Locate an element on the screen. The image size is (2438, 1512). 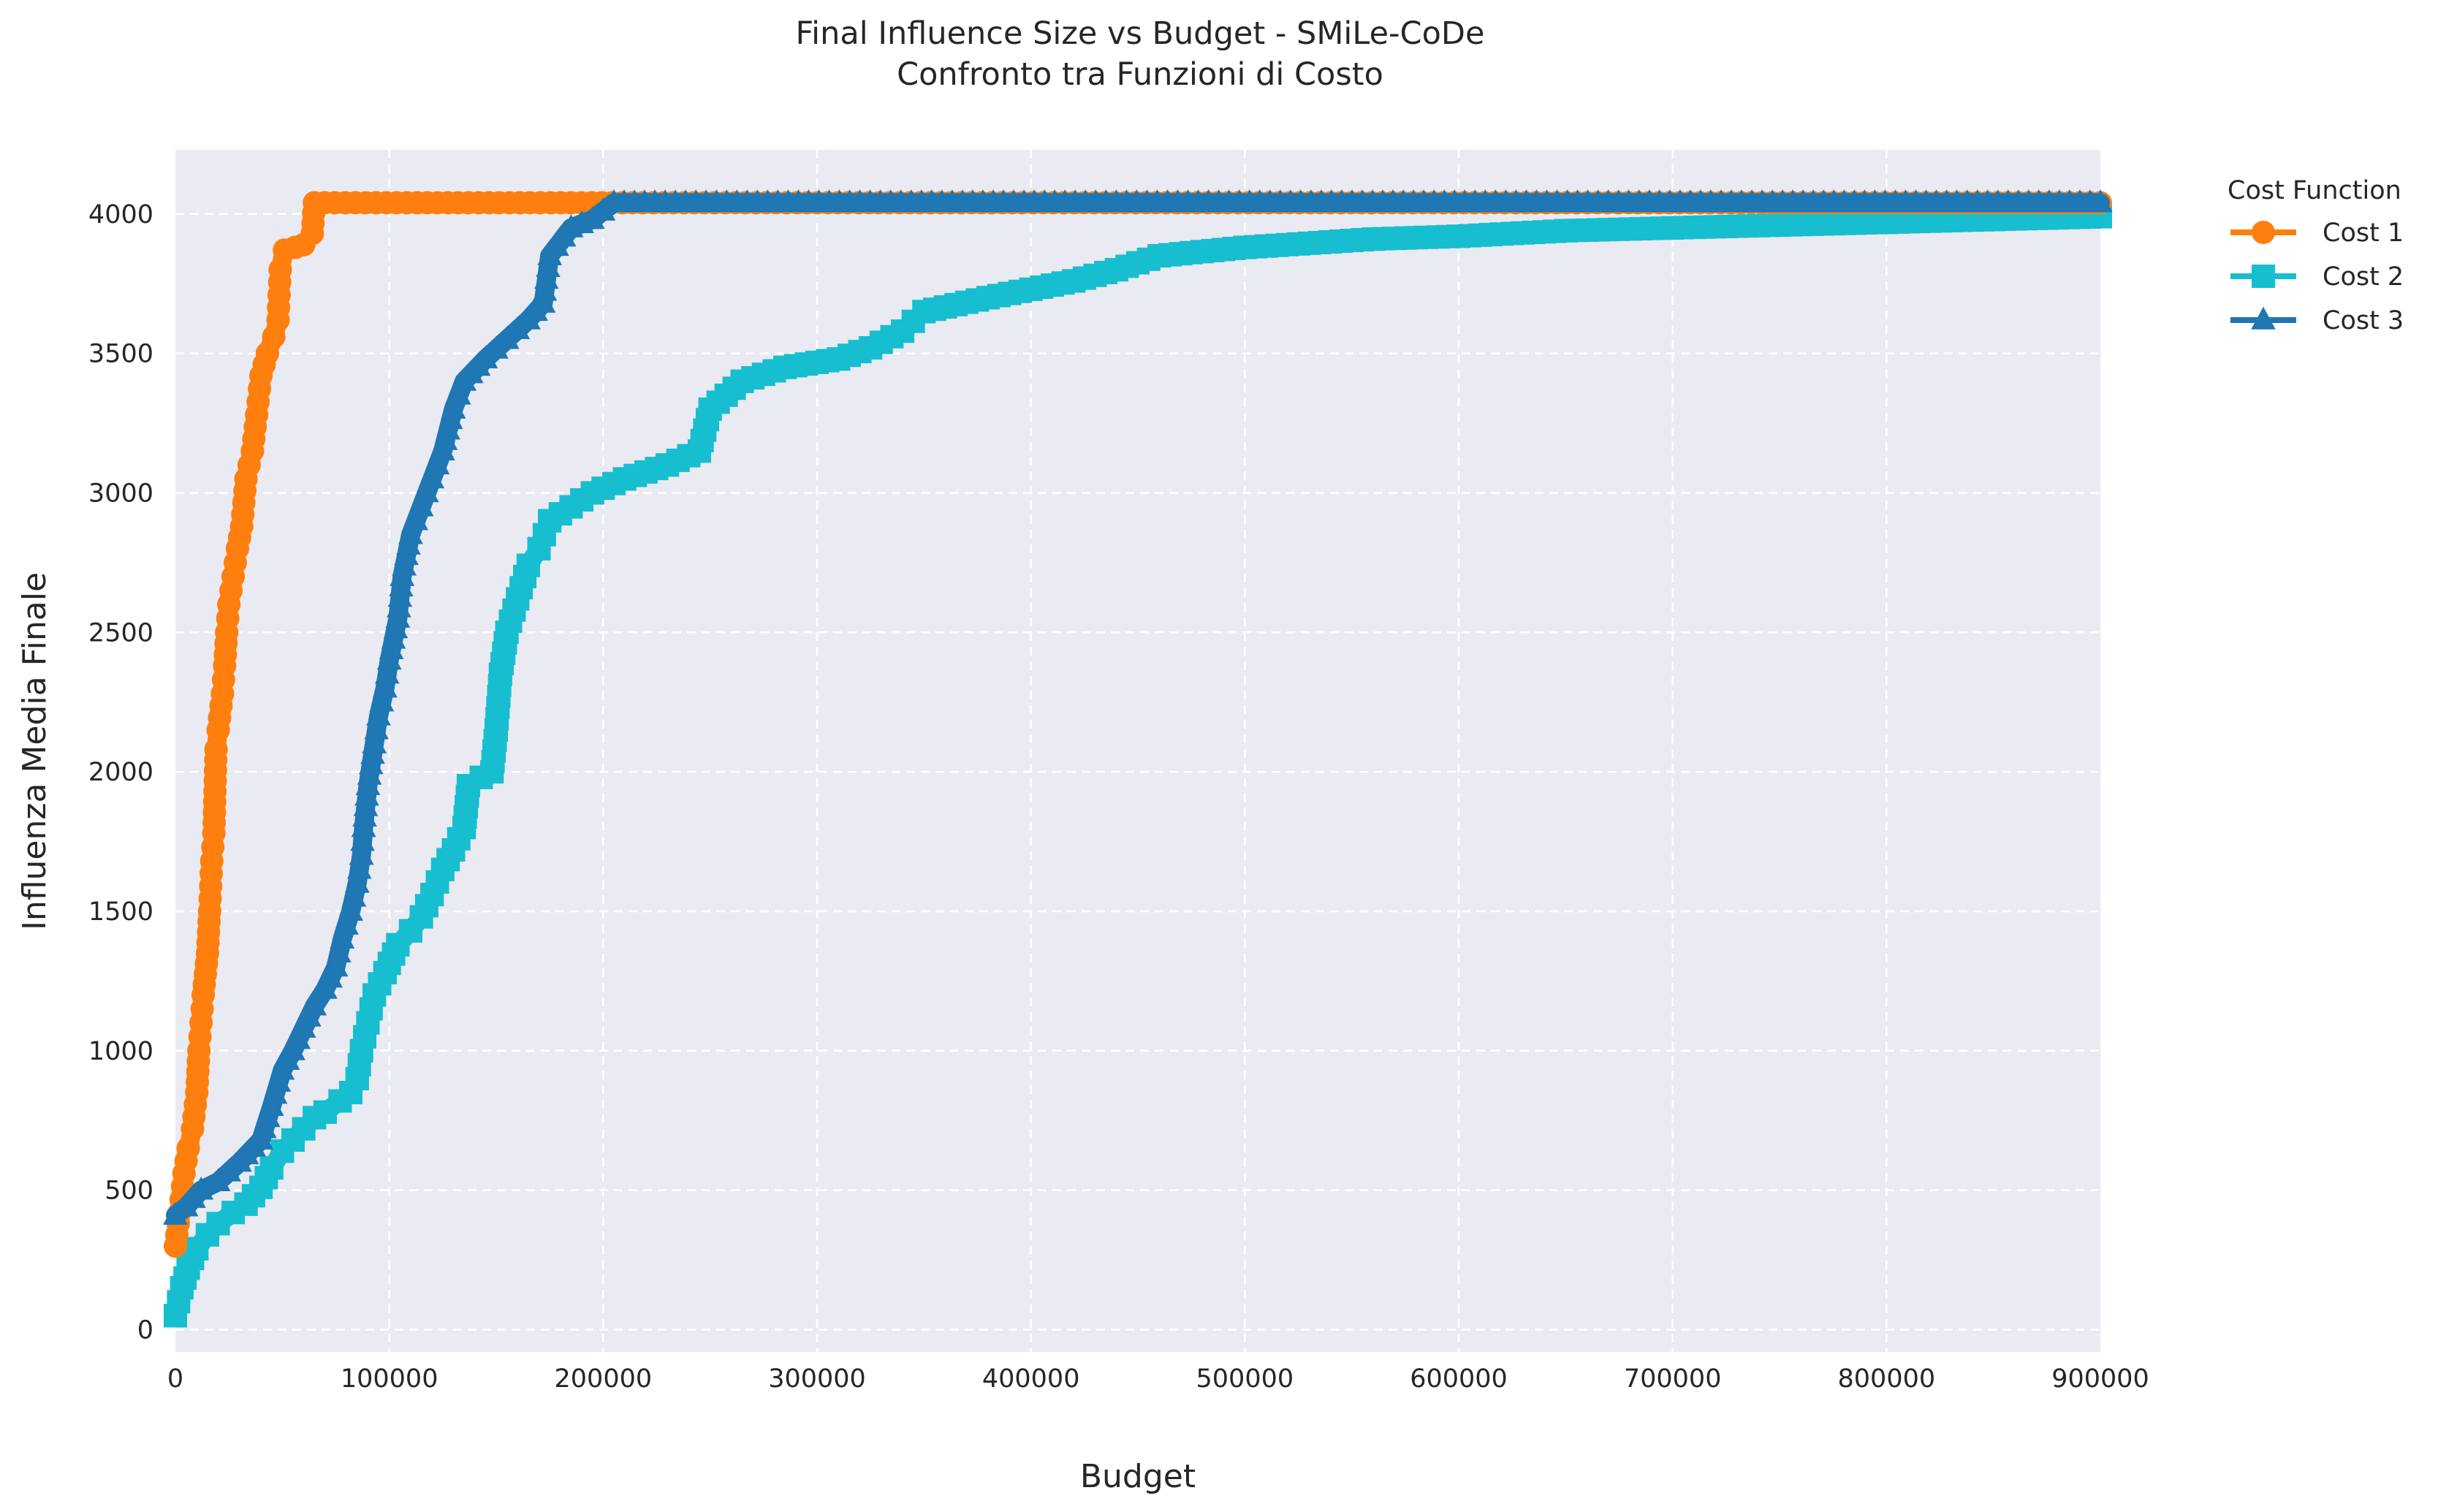
y-tick-label: 2500 is located at coordinates (120, 632).